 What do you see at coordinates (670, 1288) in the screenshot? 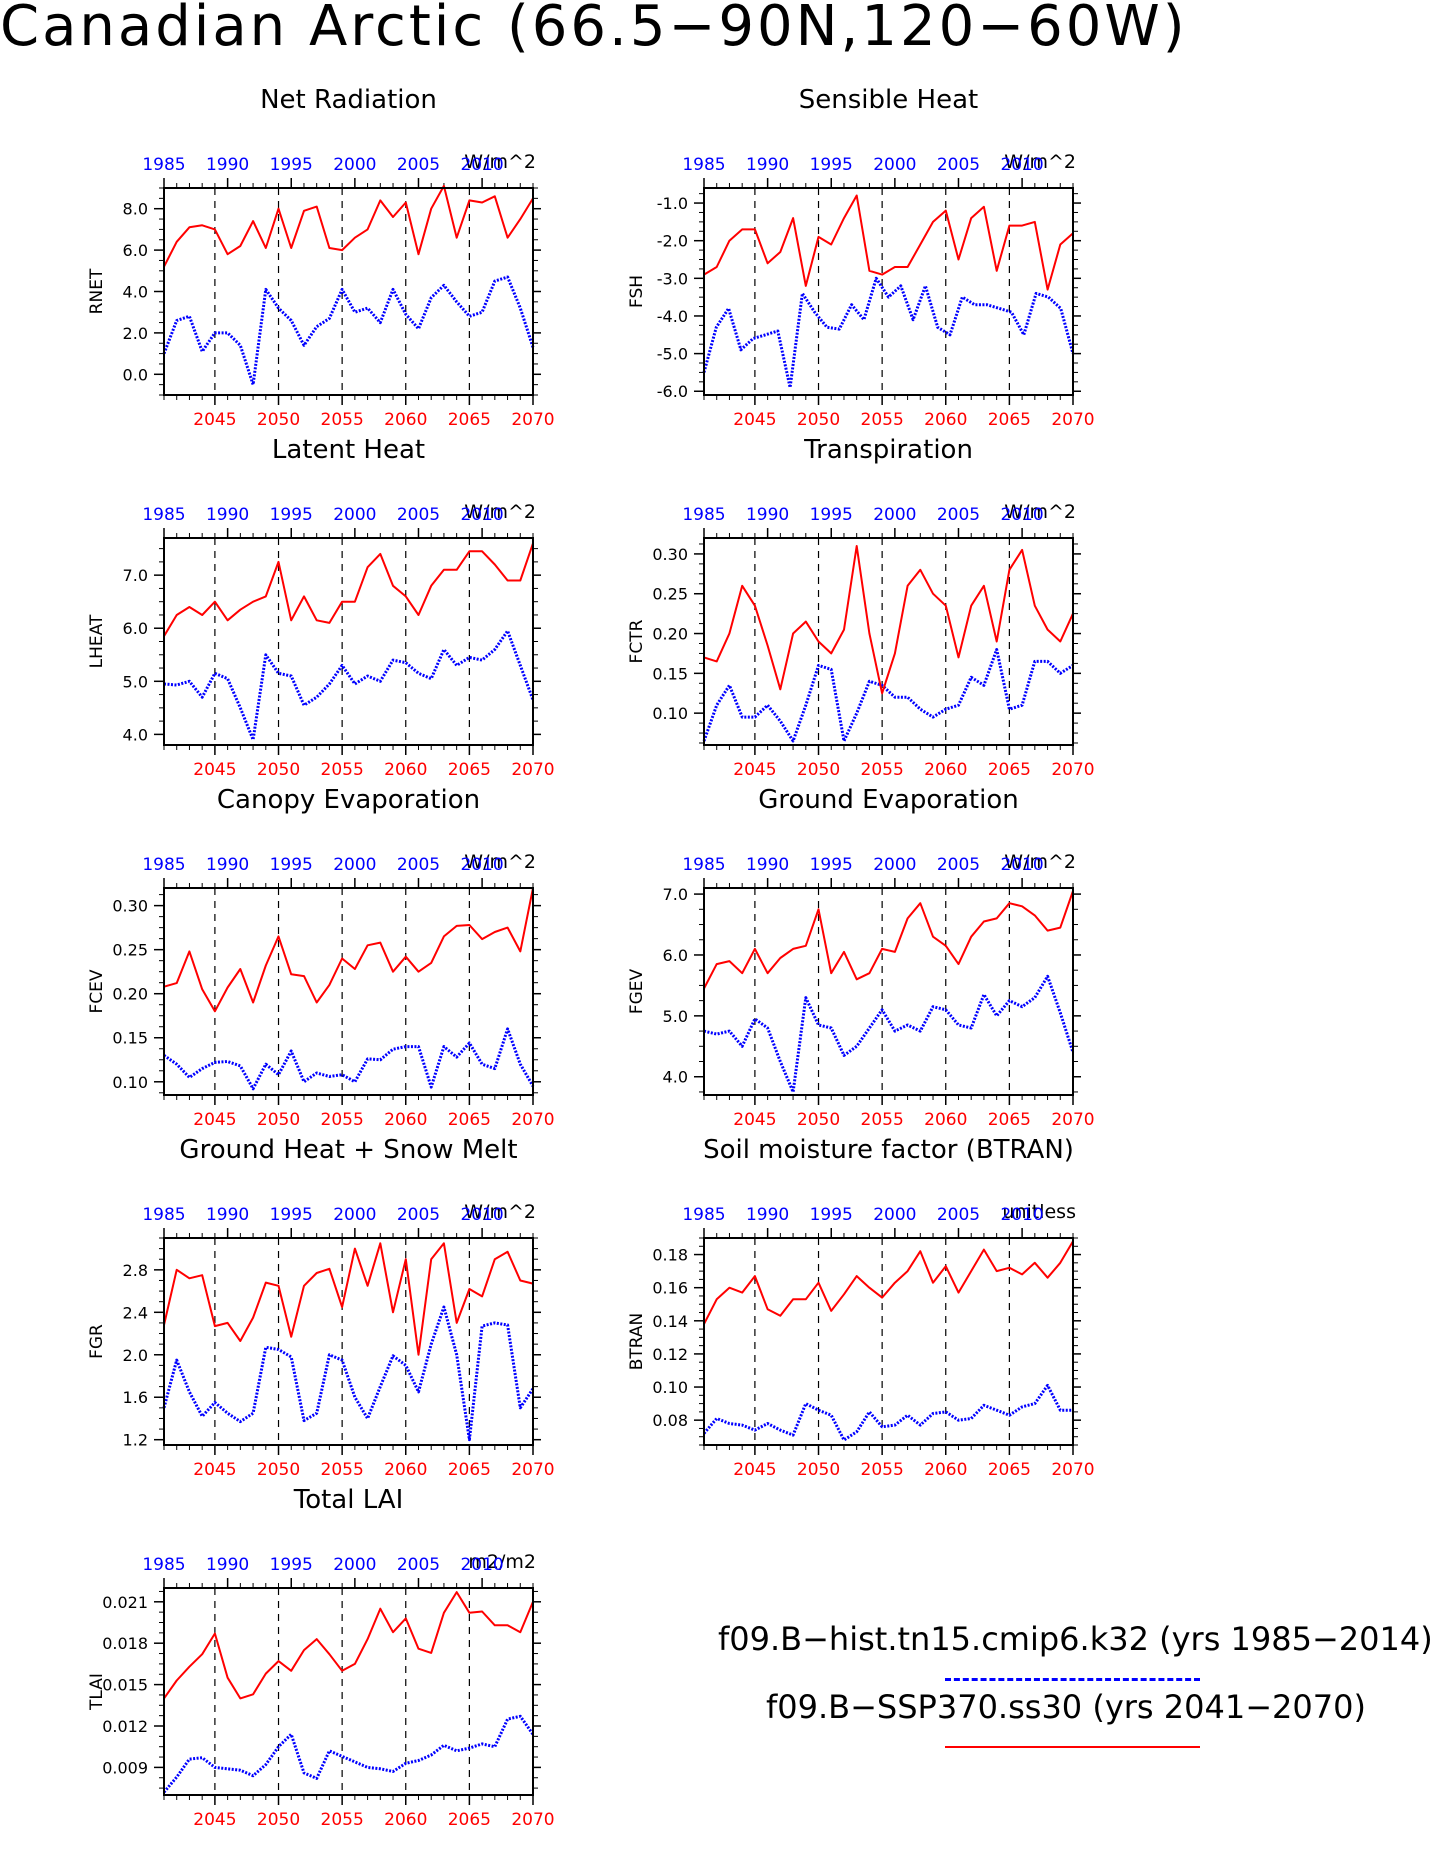
I see `y-tick-label: 0.16` at bounding box center [670, 1288].